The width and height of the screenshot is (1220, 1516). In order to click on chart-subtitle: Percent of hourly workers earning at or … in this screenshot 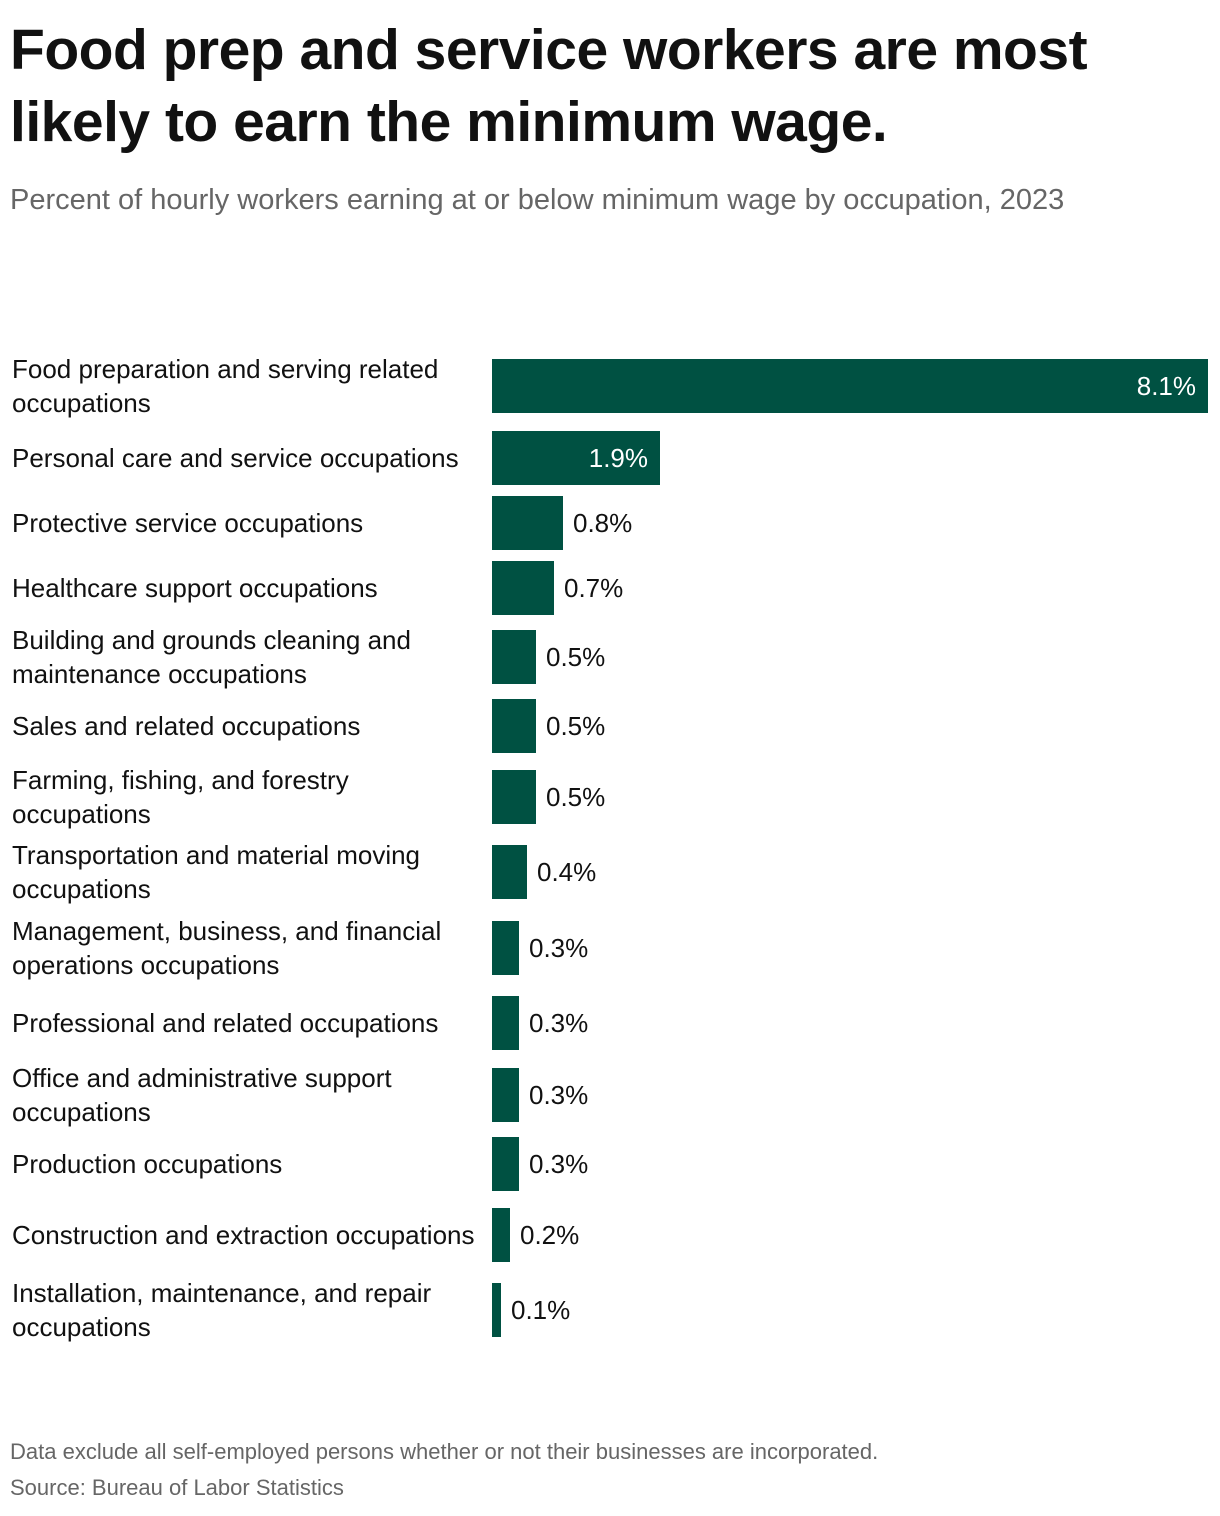, I will do `click(537, 200)`.